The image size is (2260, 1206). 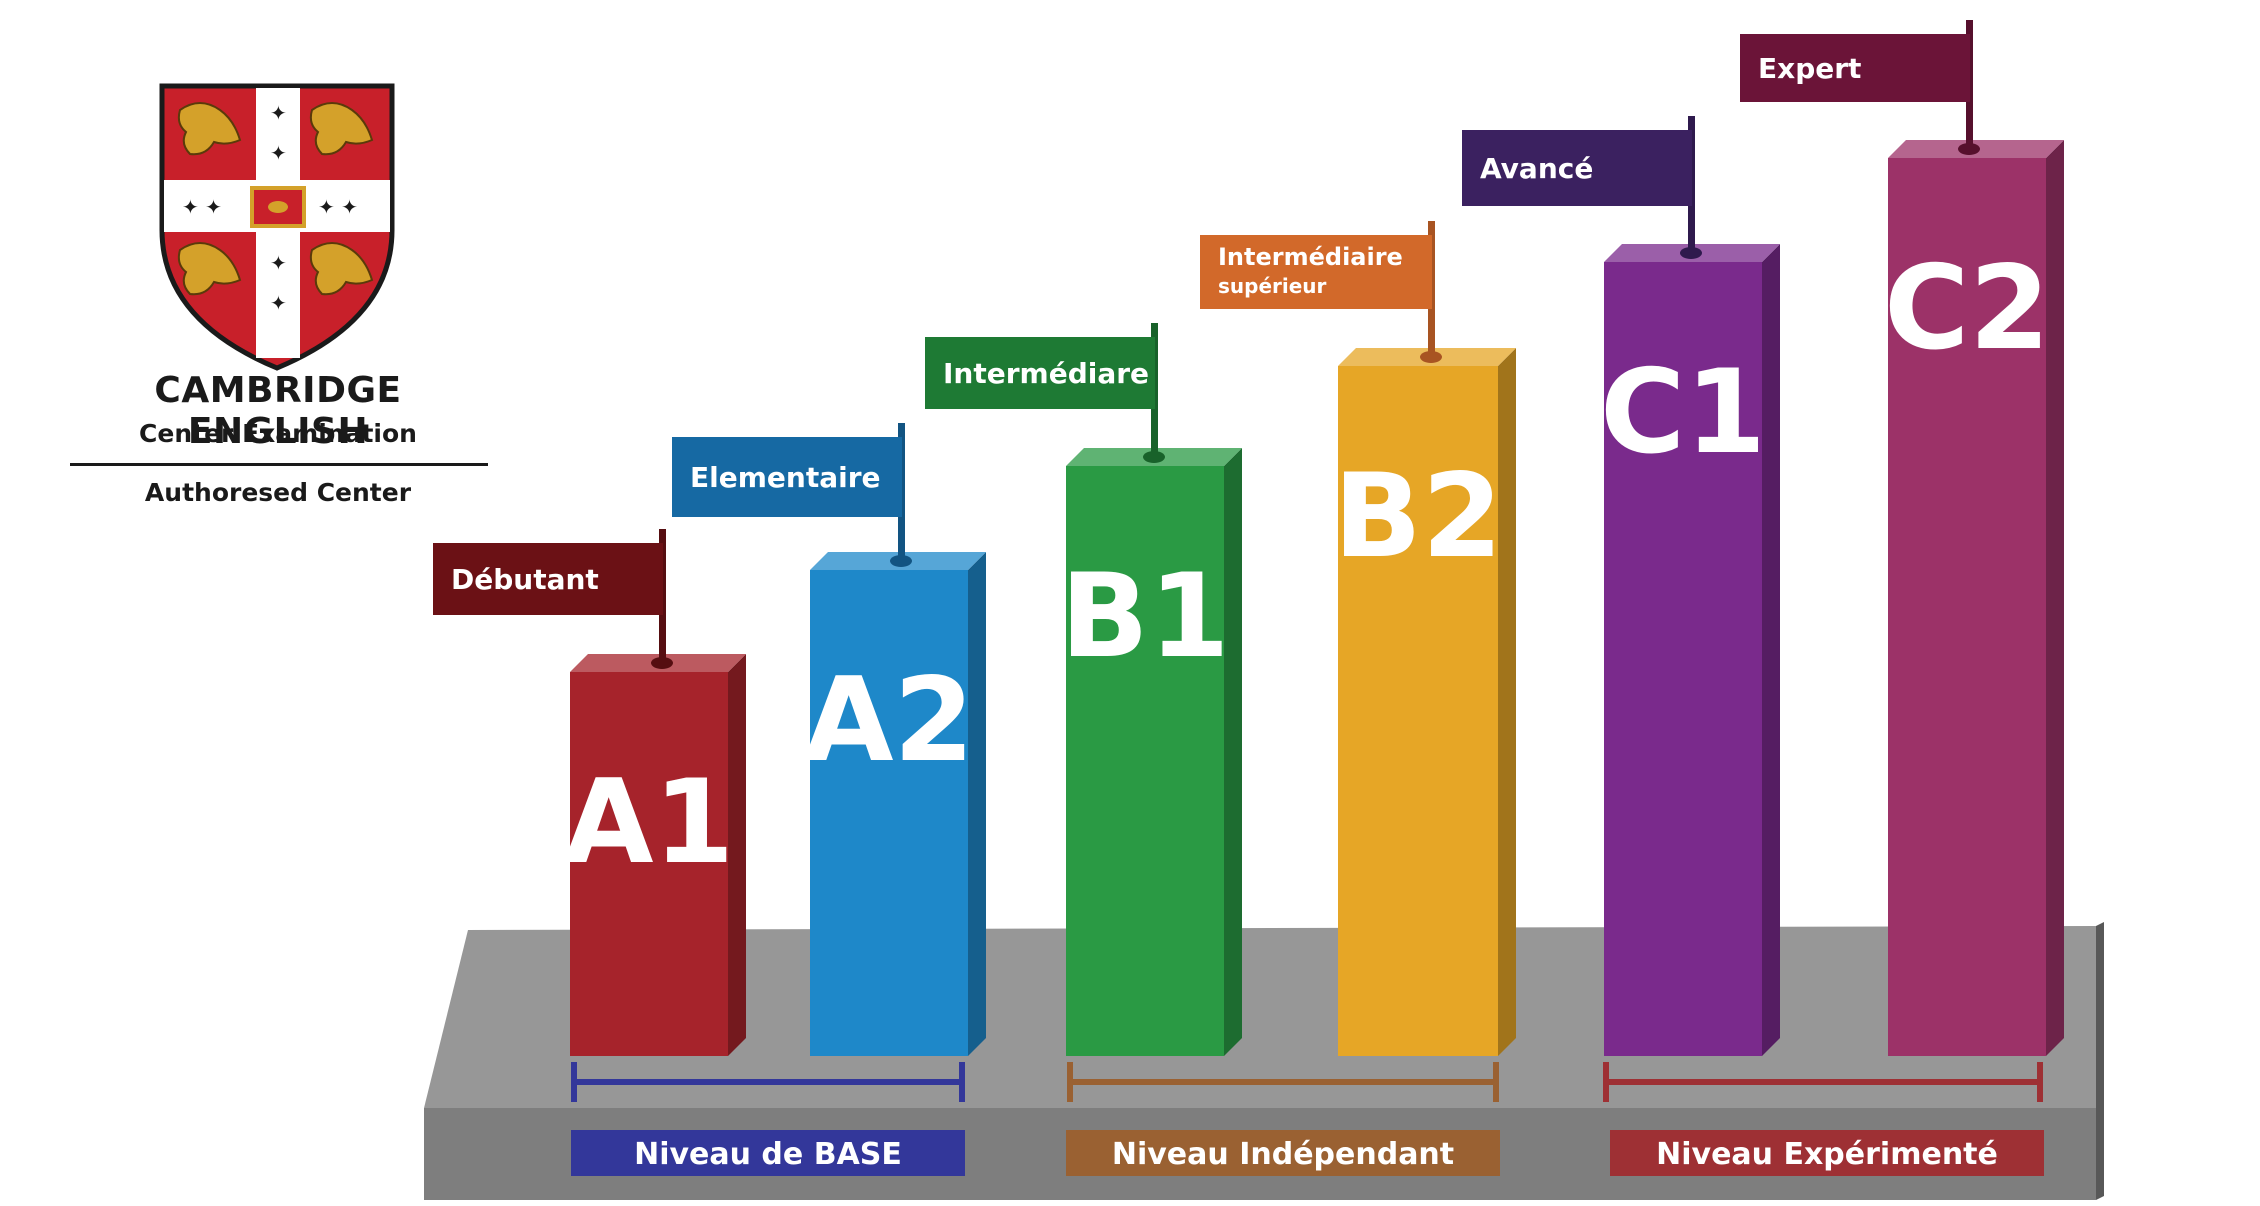 What do you see at coordinates (1046, 373) in the screenshot?
I see `level-label: Intermédiare` at bounding box center [1046, 373].